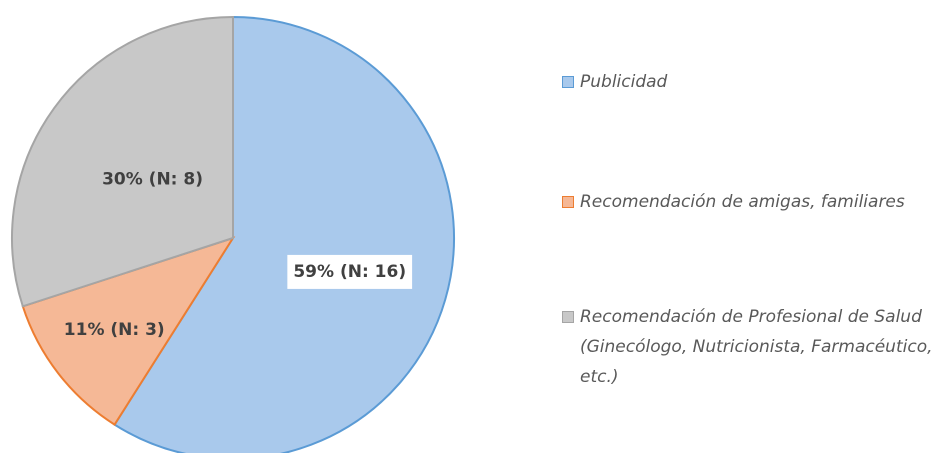 This screenshot has height=453, width=940. What do you see at coordinates (624, 82) in the screenshot?
I see `legend-label: Publicidad` at bounding box center [624, 82].